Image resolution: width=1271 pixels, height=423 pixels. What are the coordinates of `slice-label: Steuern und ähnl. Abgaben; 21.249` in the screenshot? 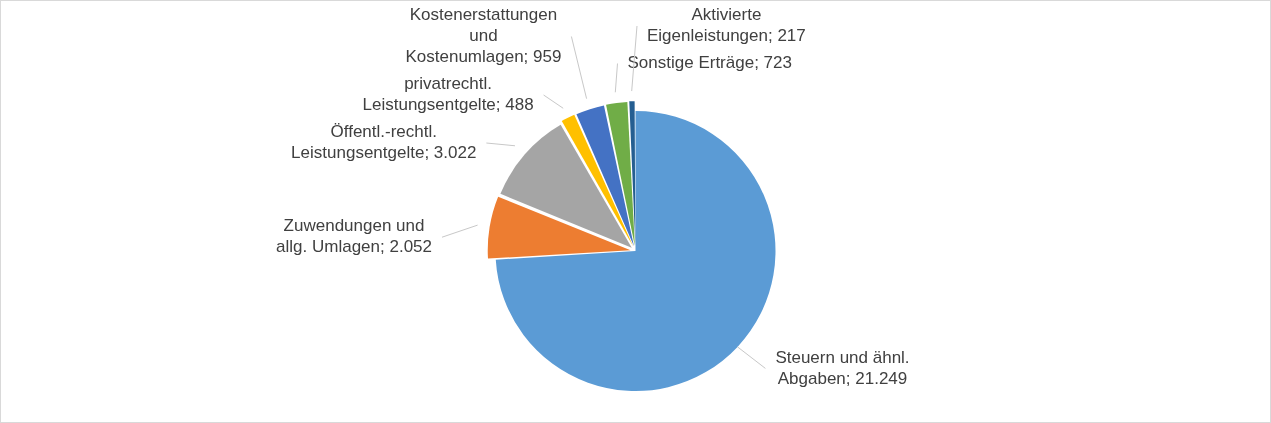 It's located at (842, 367).